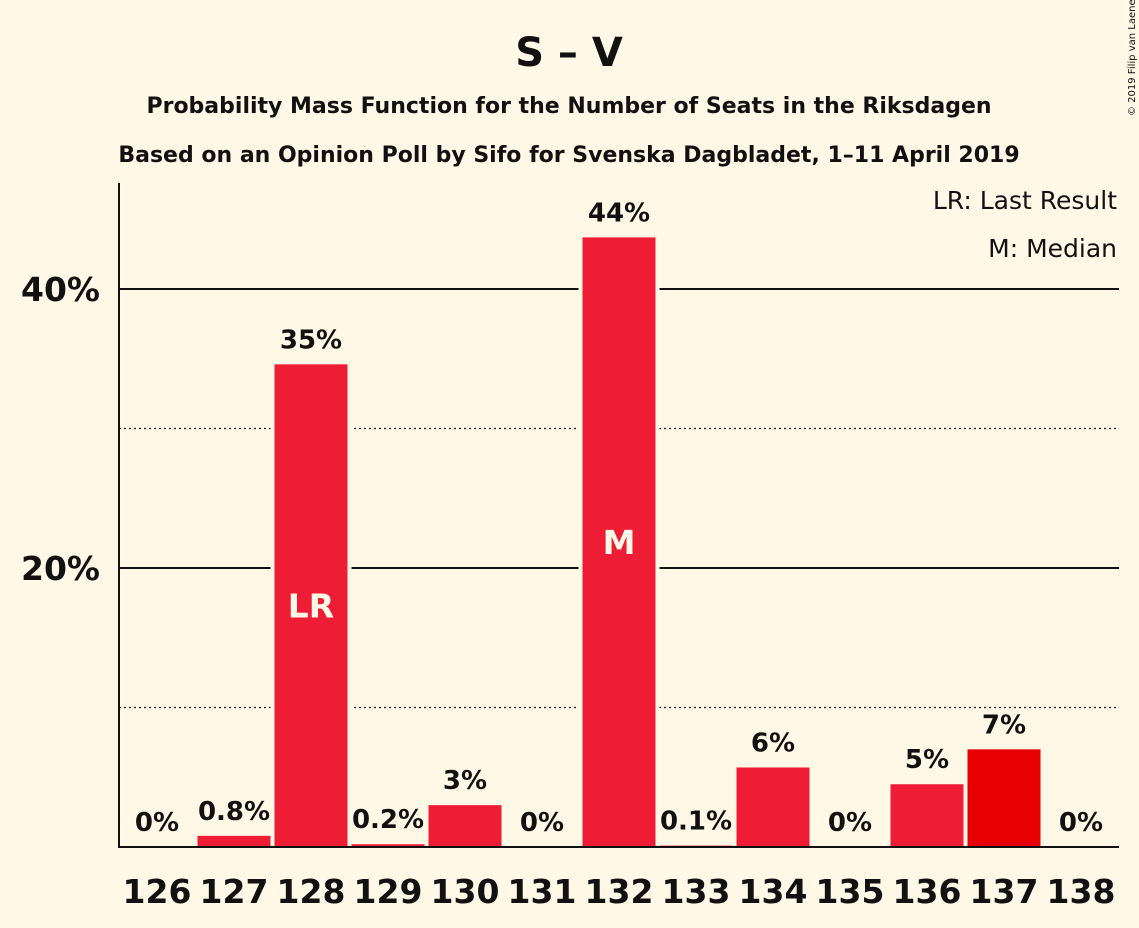  I want to click on value-label-130: 3%, so click(465, 781).